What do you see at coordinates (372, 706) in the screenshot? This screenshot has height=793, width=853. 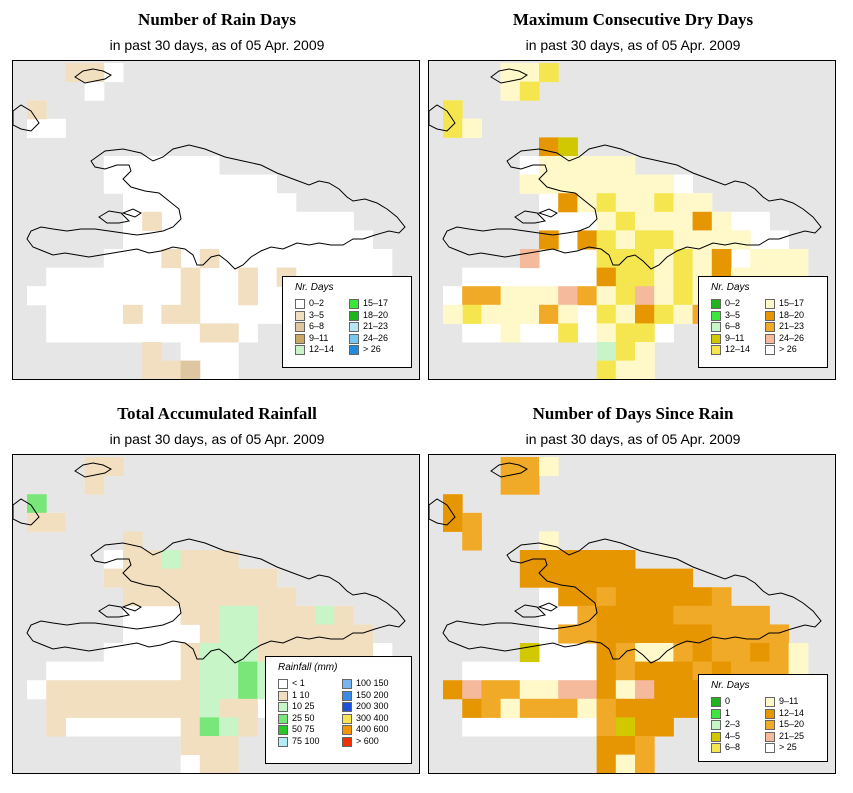 I see `legend-label: 200 300` at bounding box center [372, 706].